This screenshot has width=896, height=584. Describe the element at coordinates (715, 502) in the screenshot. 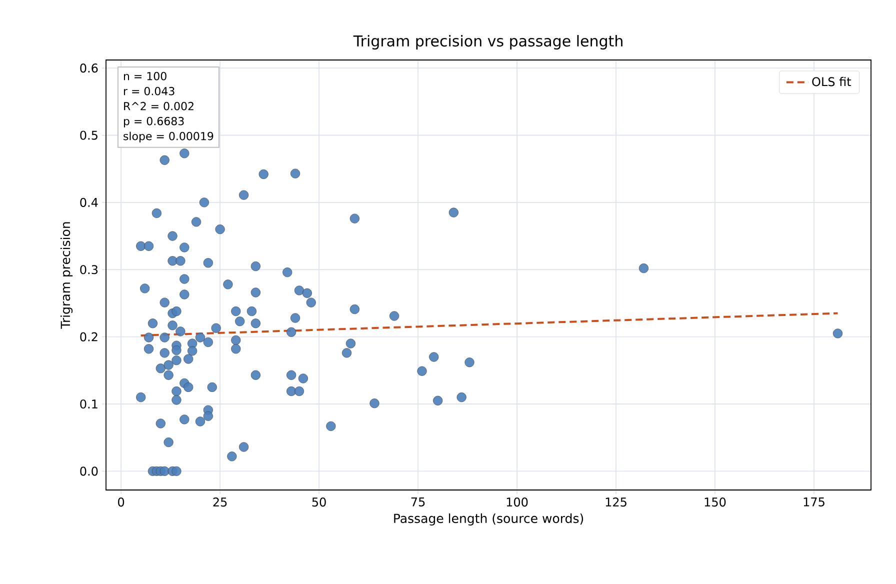

I see `x-tick-label: 150` at that location.